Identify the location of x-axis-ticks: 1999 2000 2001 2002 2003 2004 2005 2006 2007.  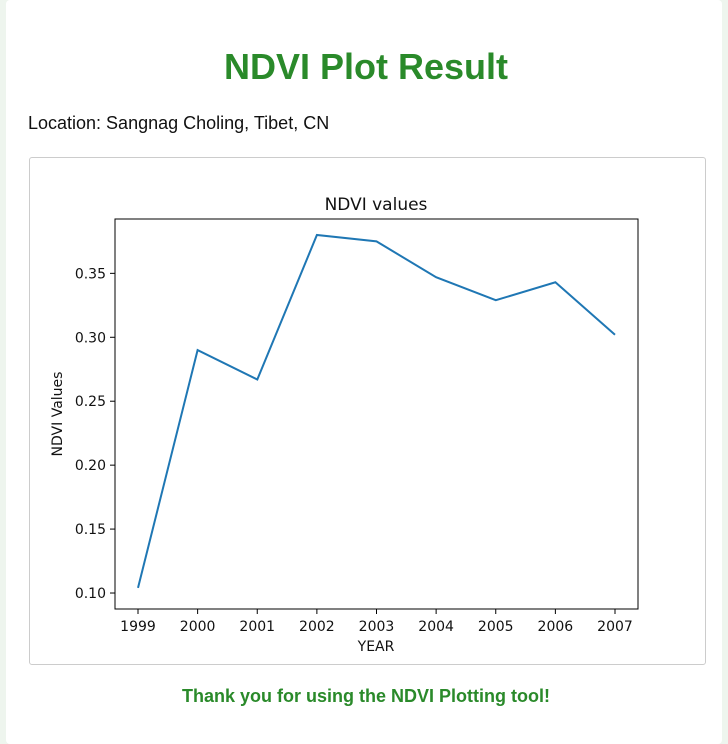
(376, 622).